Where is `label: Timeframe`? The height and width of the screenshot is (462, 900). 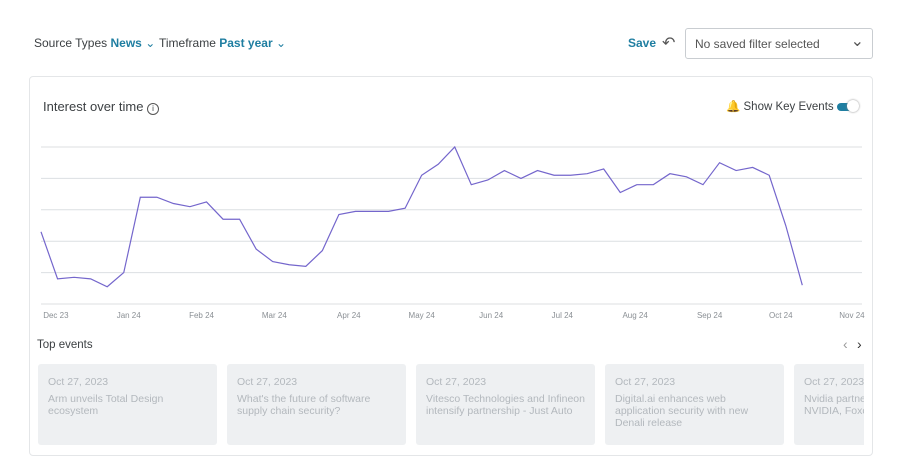 label: Timeframe is located at coordinates (187, 43).